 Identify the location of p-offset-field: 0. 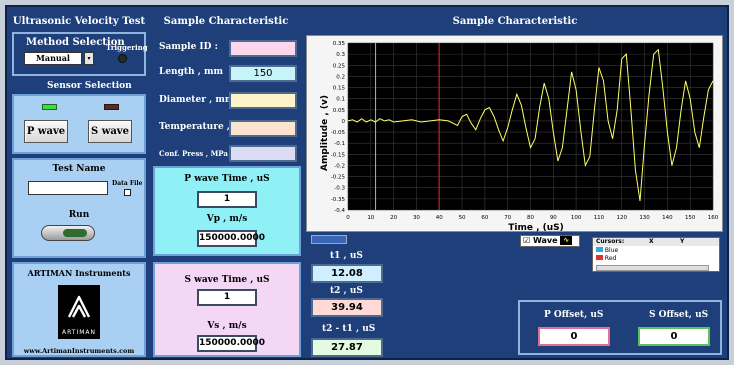
(574, 336).